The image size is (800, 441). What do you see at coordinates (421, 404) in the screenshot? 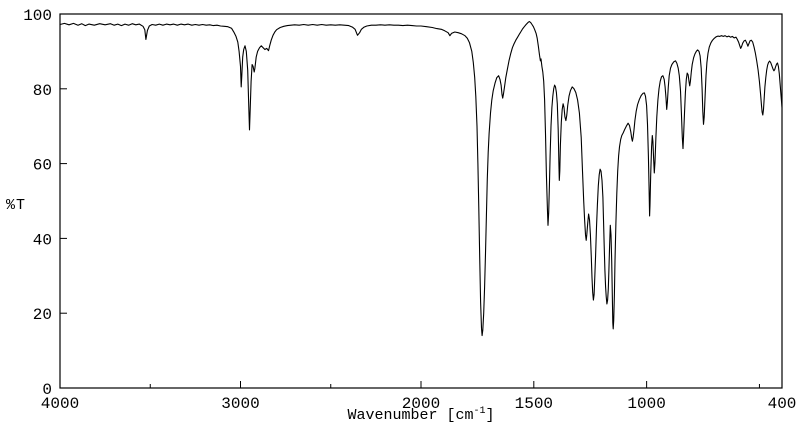
I see `x-tick-label: 2000` at bounding box center [421, 404].